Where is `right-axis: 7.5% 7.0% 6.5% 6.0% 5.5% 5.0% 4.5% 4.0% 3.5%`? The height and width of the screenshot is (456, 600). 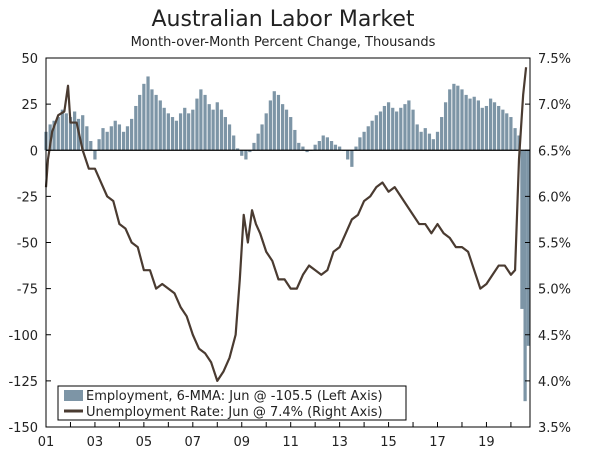
right-axis: 7.5% 7.0% 6.5% 6.0% 5.5% 5.0% 4.5% 4.0% 3.5% is located at coordinates (548, 244).